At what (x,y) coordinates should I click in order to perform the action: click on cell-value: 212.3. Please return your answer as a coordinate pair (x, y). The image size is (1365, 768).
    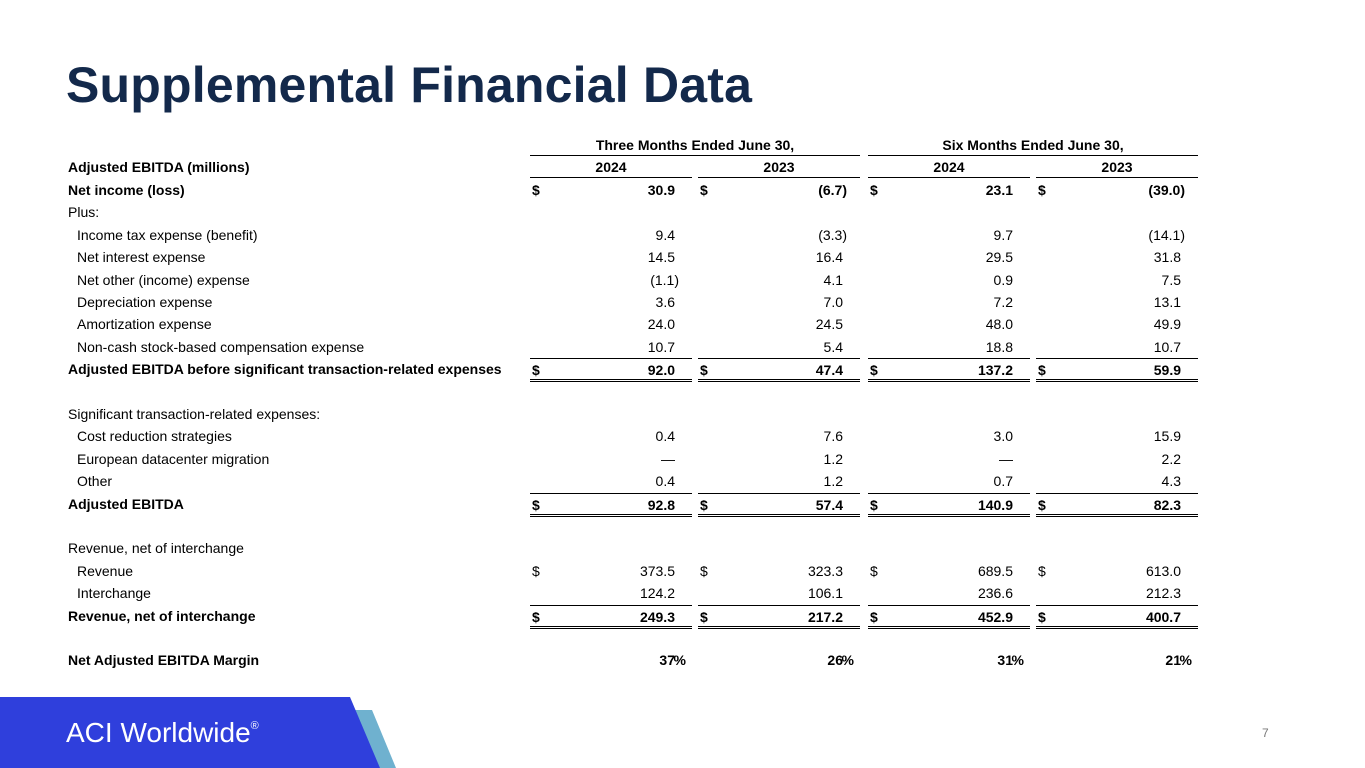
    Looking at the image, I should click on (1163, 593).